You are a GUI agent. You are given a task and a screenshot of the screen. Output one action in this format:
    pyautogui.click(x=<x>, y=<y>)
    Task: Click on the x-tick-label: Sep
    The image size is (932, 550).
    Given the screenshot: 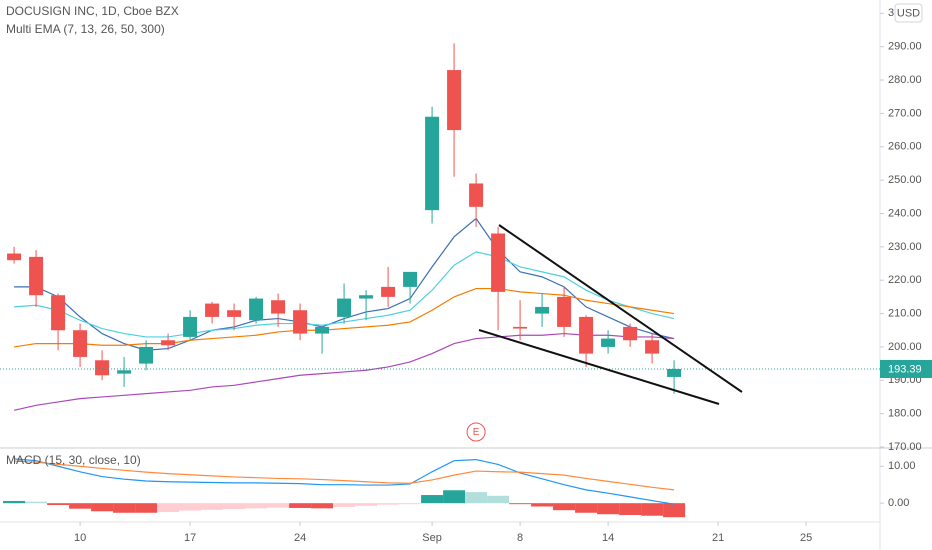 What is the action you would take?
    pyautogui.click(x=432, y=538)
    